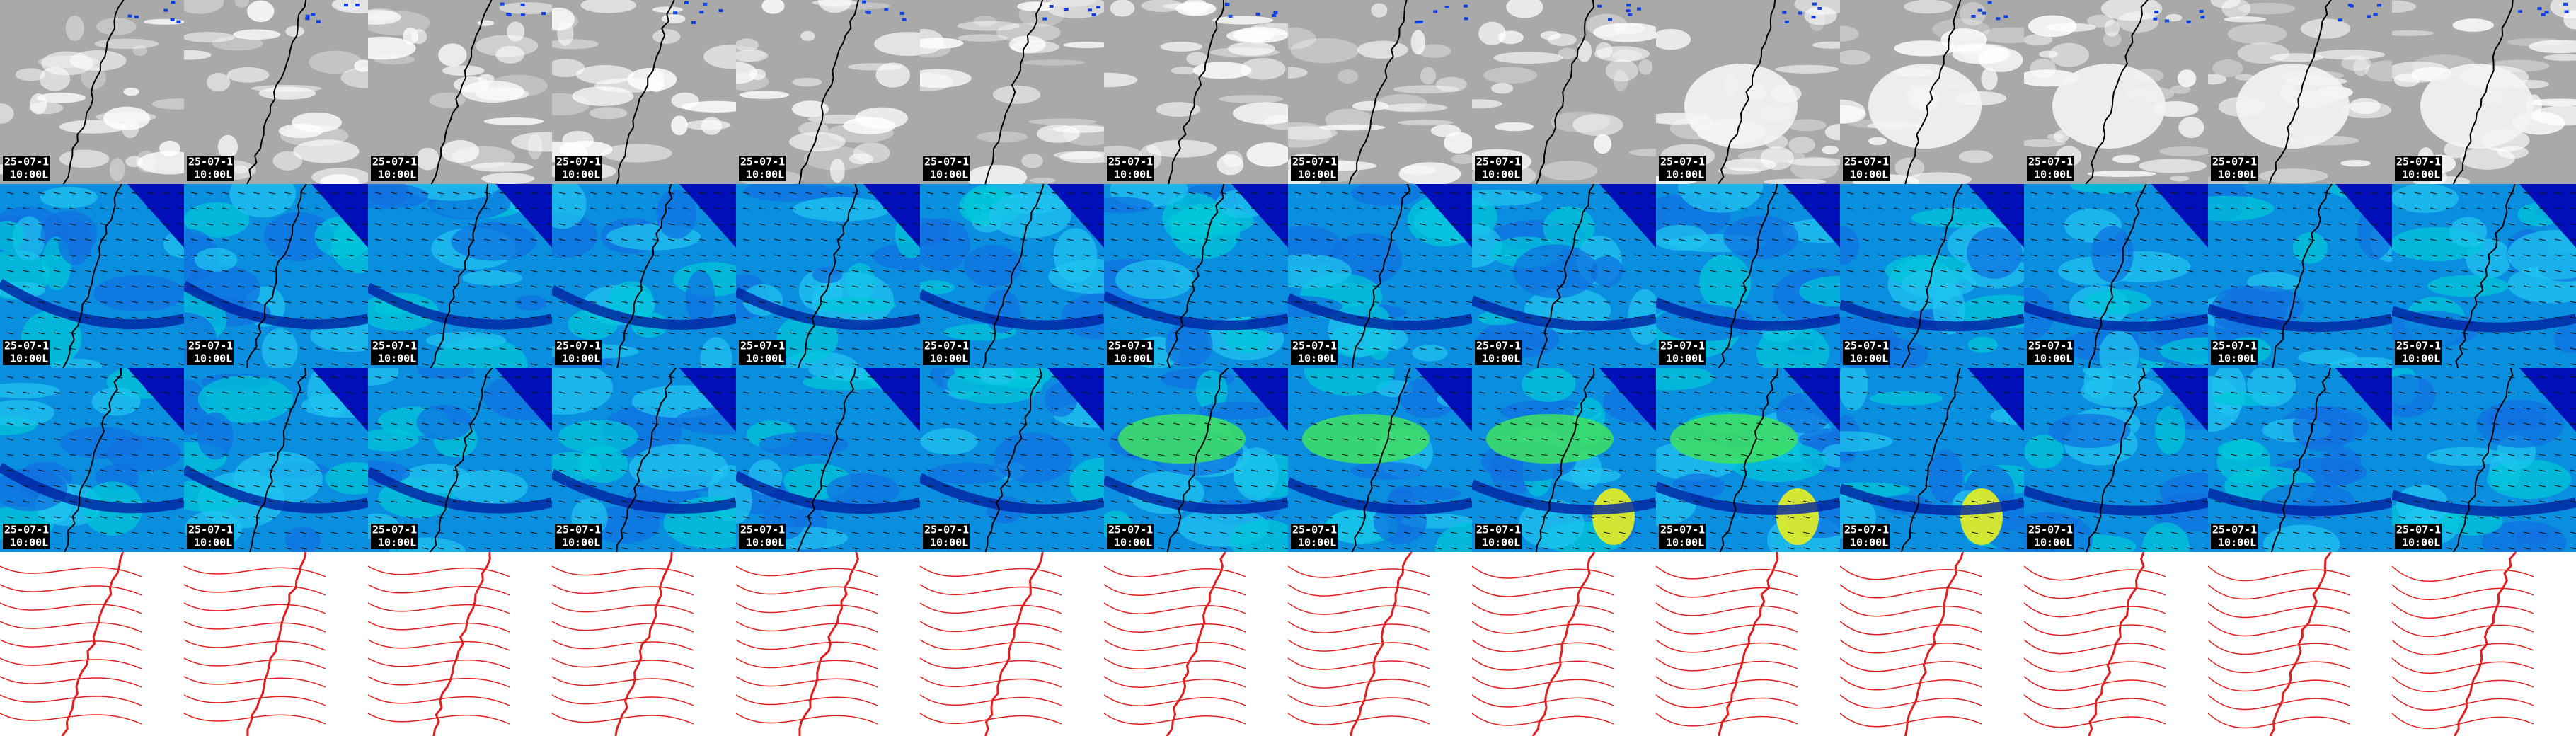  I want to click on date-label: 25-07-1, so click(2050, 162).